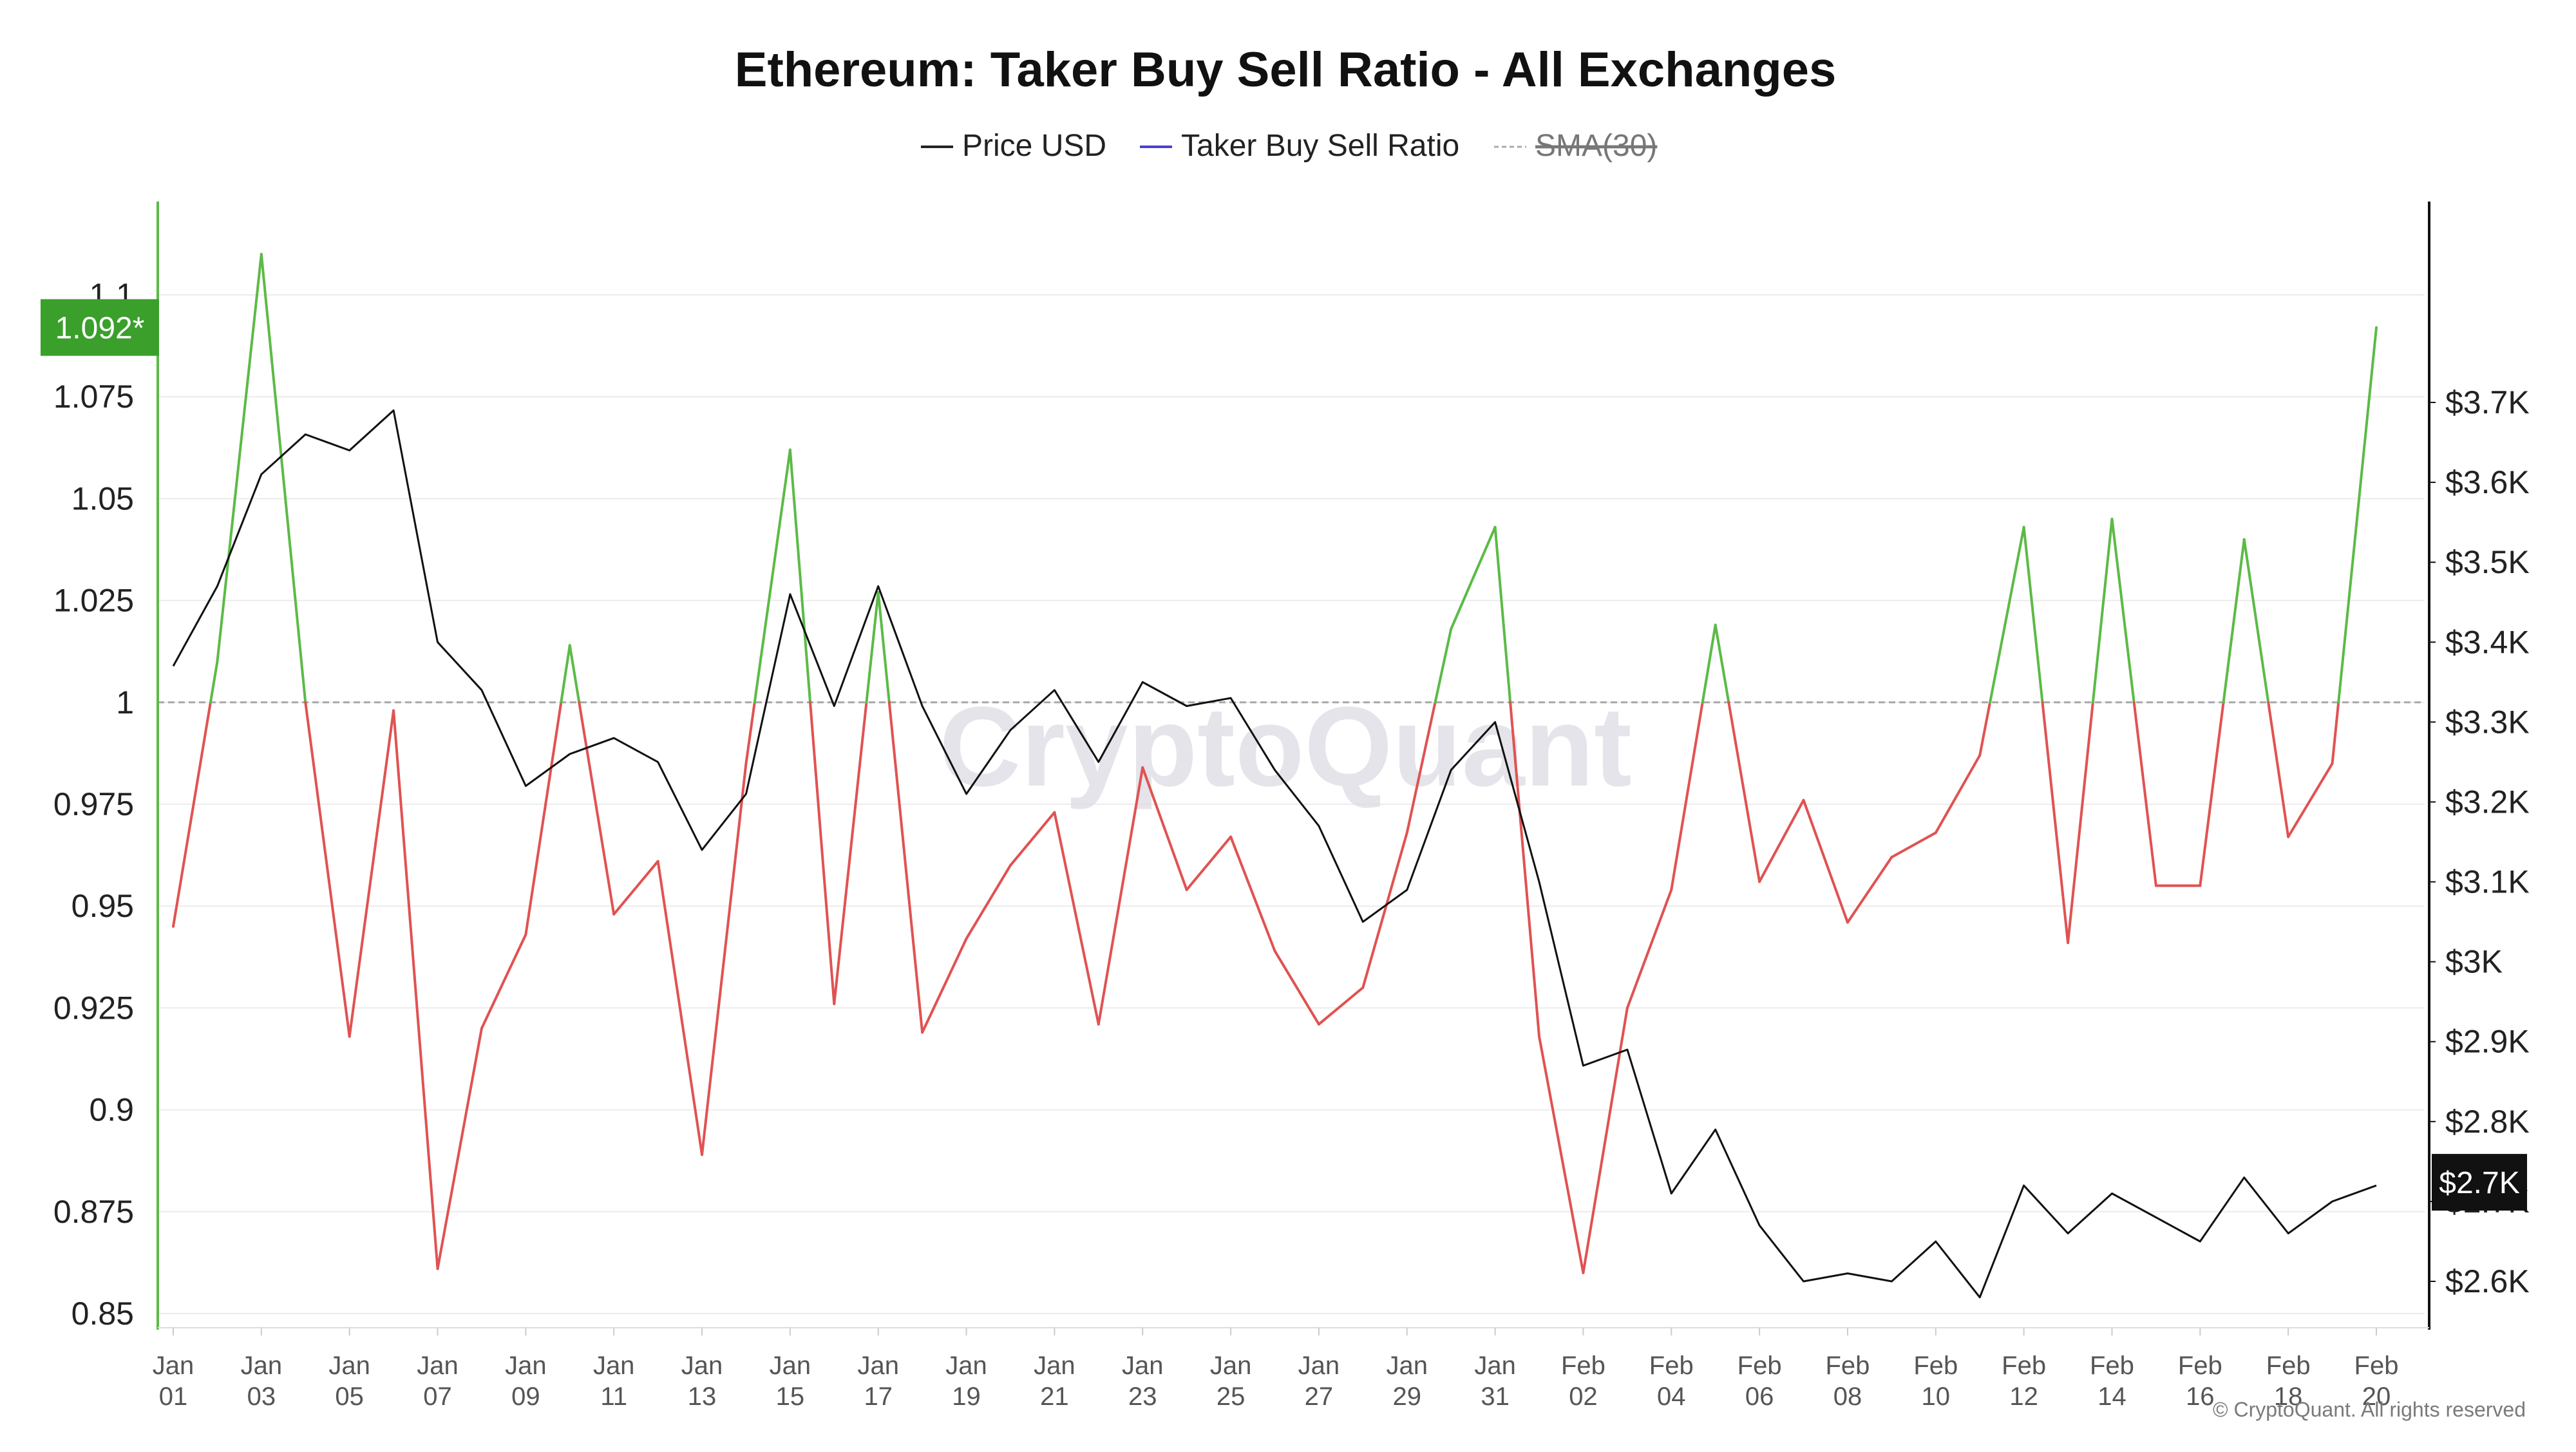 This screenshot has height=1452, width=2576. What do you see at coordinates (103, 498) in the screenshot?
I see `ratio-tick-label: 1.05` at bounding box center [103, 498].